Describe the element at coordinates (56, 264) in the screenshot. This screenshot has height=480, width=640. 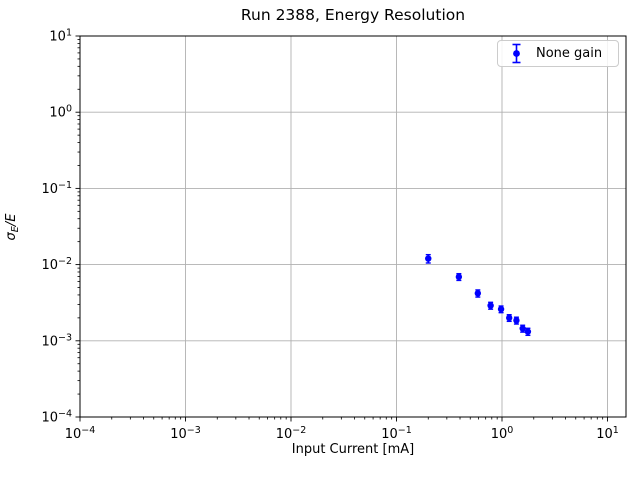
I see `y-tick-label: 10⁻²` at that location.